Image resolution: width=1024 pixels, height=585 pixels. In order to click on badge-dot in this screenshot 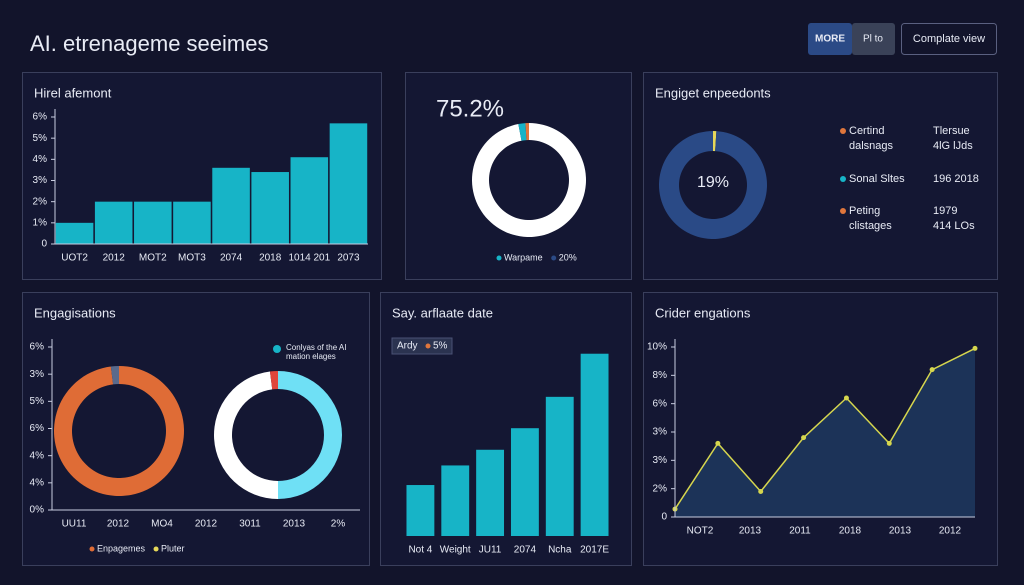, I will do `click(428, 346)`.